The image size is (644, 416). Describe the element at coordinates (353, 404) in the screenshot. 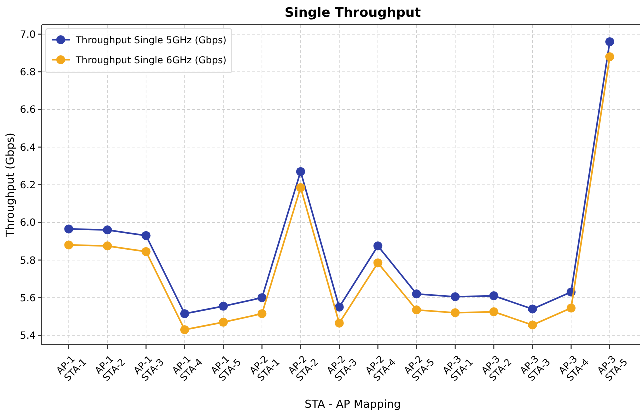

I see `x-axis-title: STA - AP Mapping` at that location.